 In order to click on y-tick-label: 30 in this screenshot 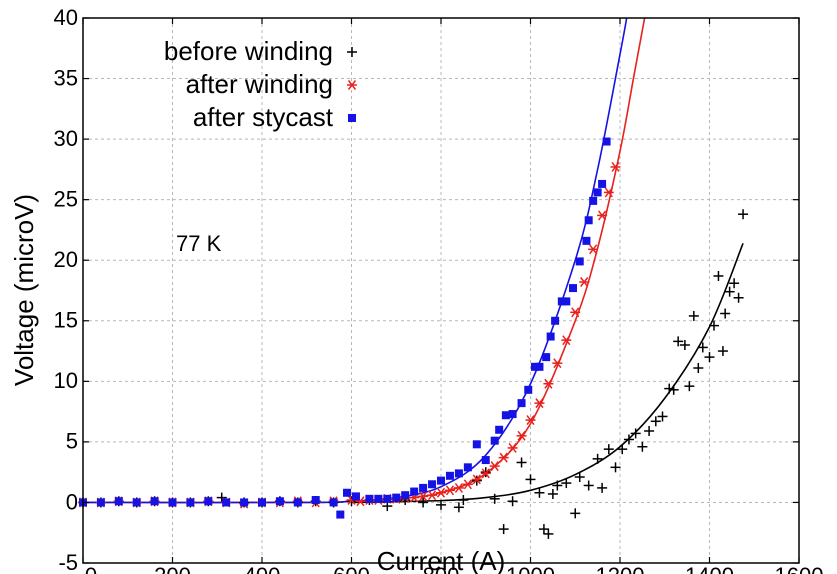, I will do `click(66, 138)`.